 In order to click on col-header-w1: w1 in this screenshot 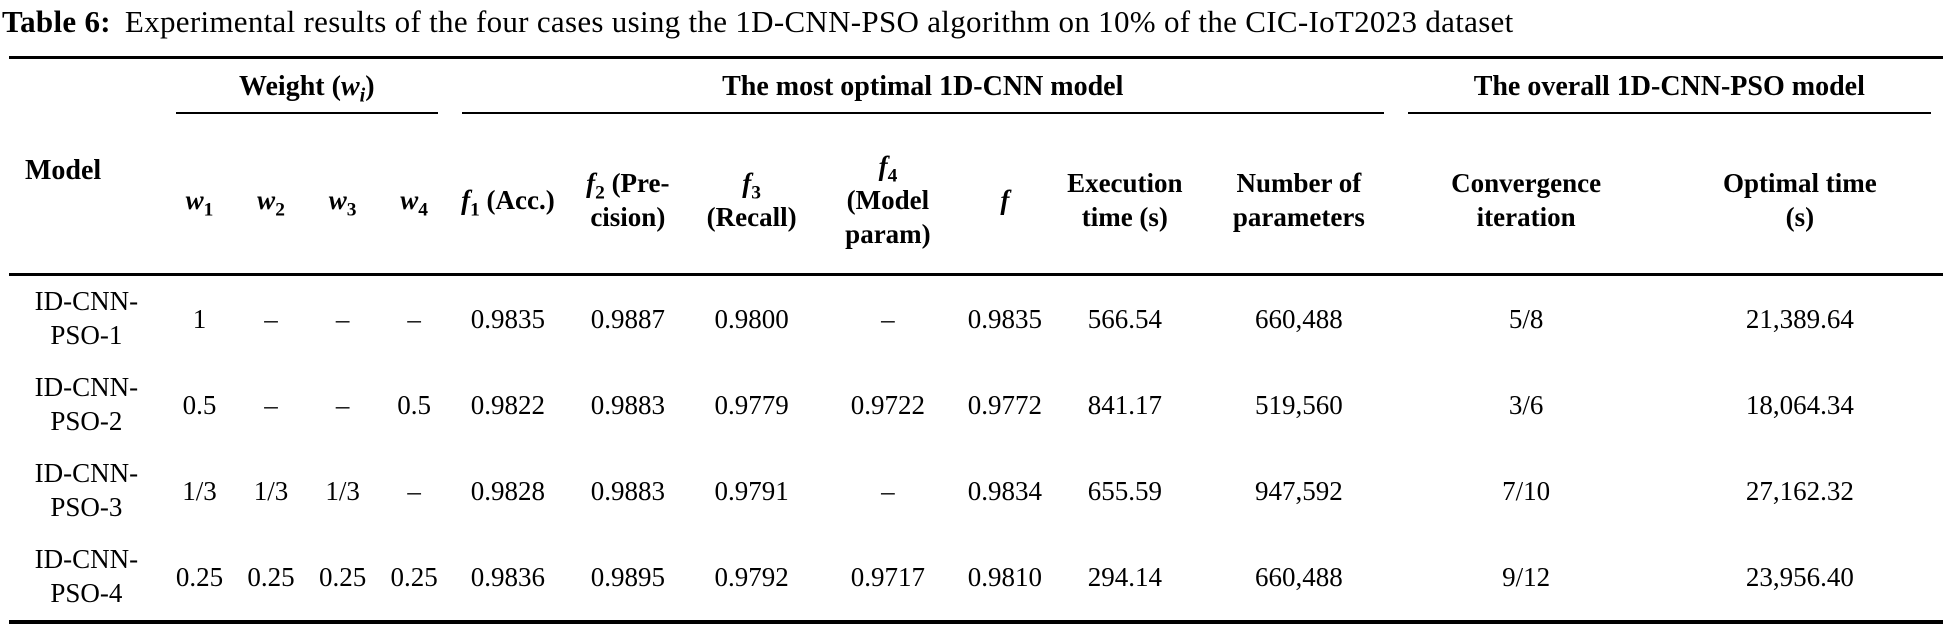, I will do `click(199, 203)`.